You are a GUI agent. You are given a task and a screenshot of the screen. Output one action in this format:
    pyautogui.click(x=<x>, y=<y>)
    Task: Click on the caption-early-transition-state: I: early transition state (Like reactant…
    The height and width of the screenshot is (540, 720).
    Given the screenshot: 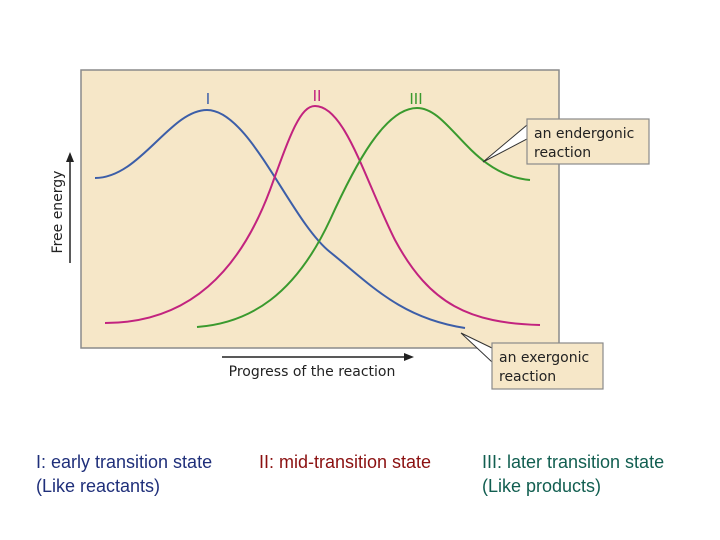 What is the action you would take?
    pyautogui.click(x=124, y=474)
    